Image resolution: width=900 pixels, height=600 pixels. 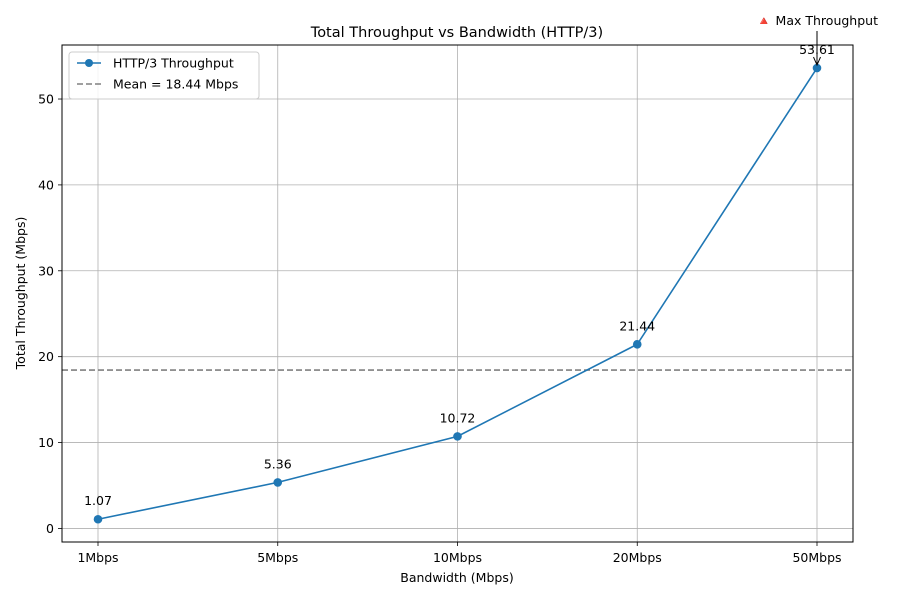 What do you see at coordinates (278, 463) in the screenshot?
I see `data-label: 5.36` at bounding box center [278, 463].